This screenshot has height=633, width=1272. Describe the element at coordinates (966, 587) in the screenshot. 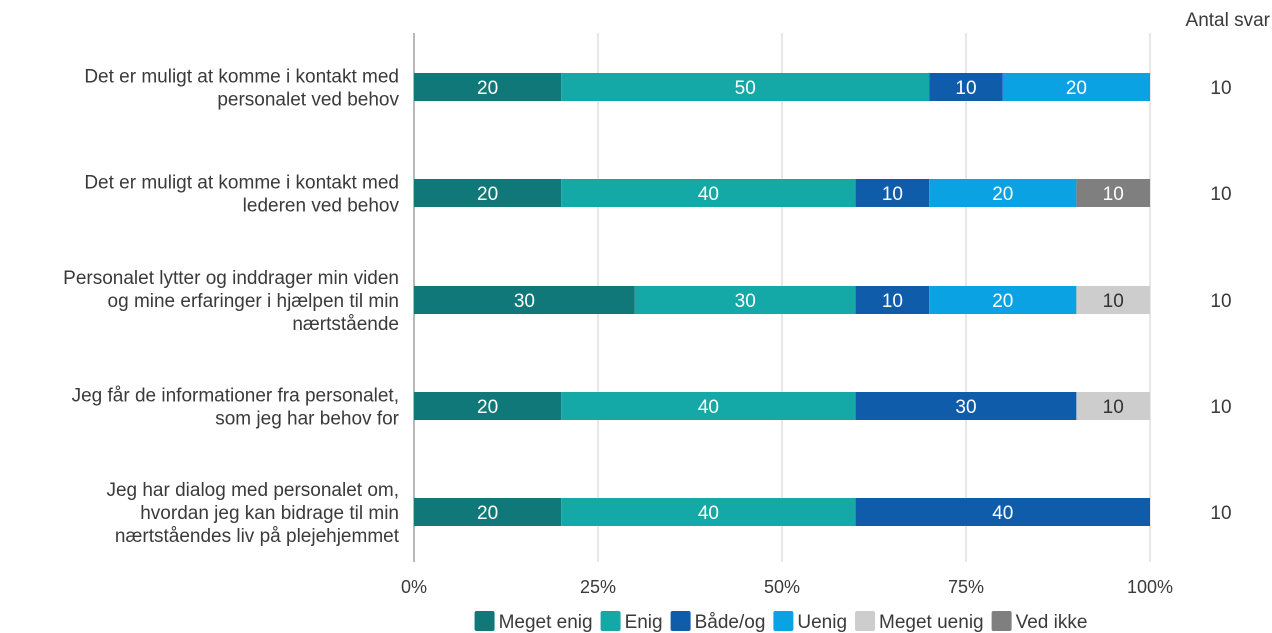

I see `x-tick-label: 75%` at that location.